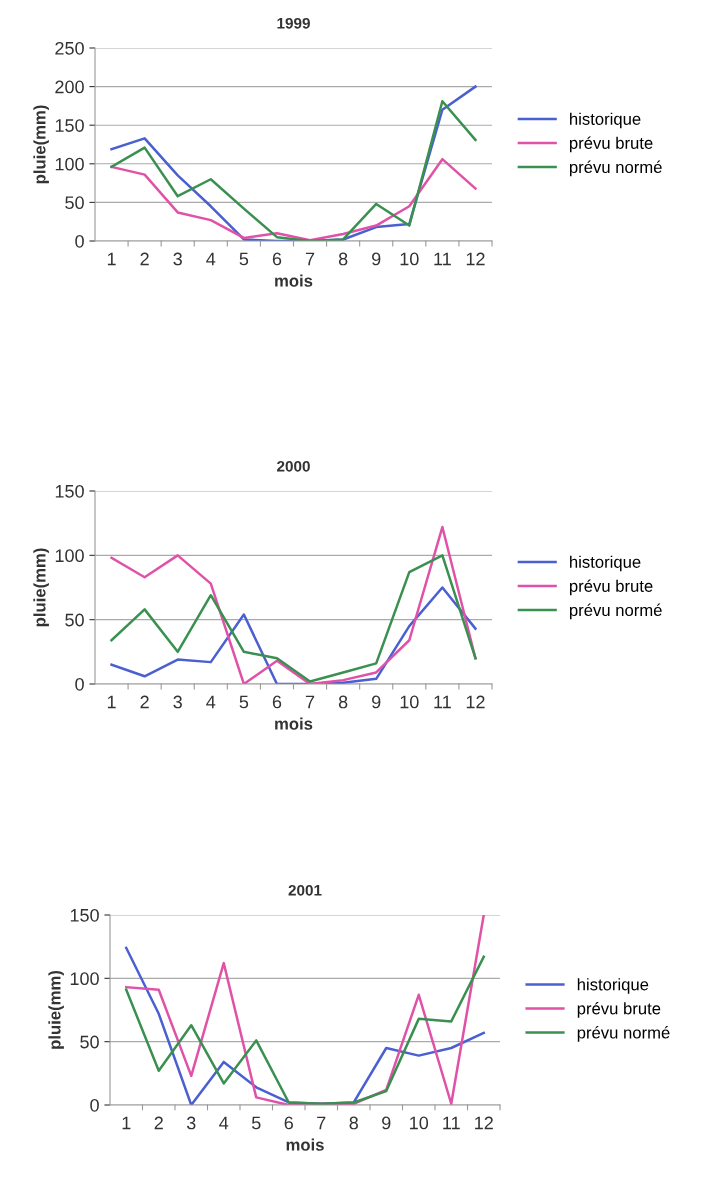 This screenshot has width=723, height=1183. What do you see at coordinates (305, 890) in the screenshot?
I see `chart-title: 2001` at bounding box center [305, 890].